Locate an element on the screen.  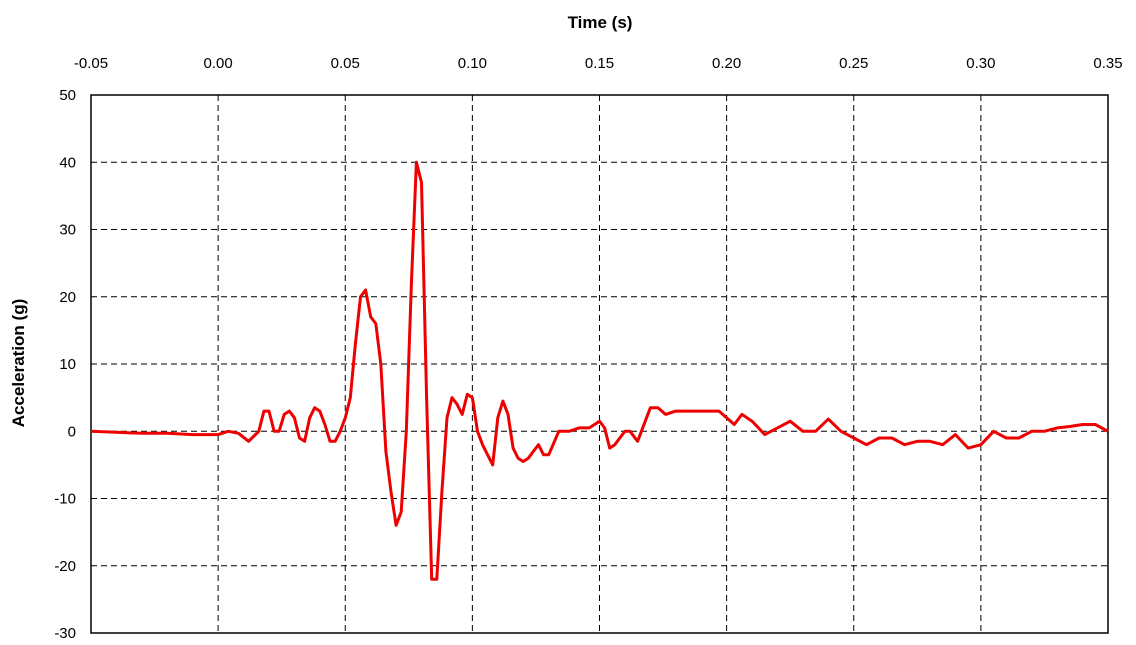
y-tick-label: 10 is located at coordinates (67, 364).